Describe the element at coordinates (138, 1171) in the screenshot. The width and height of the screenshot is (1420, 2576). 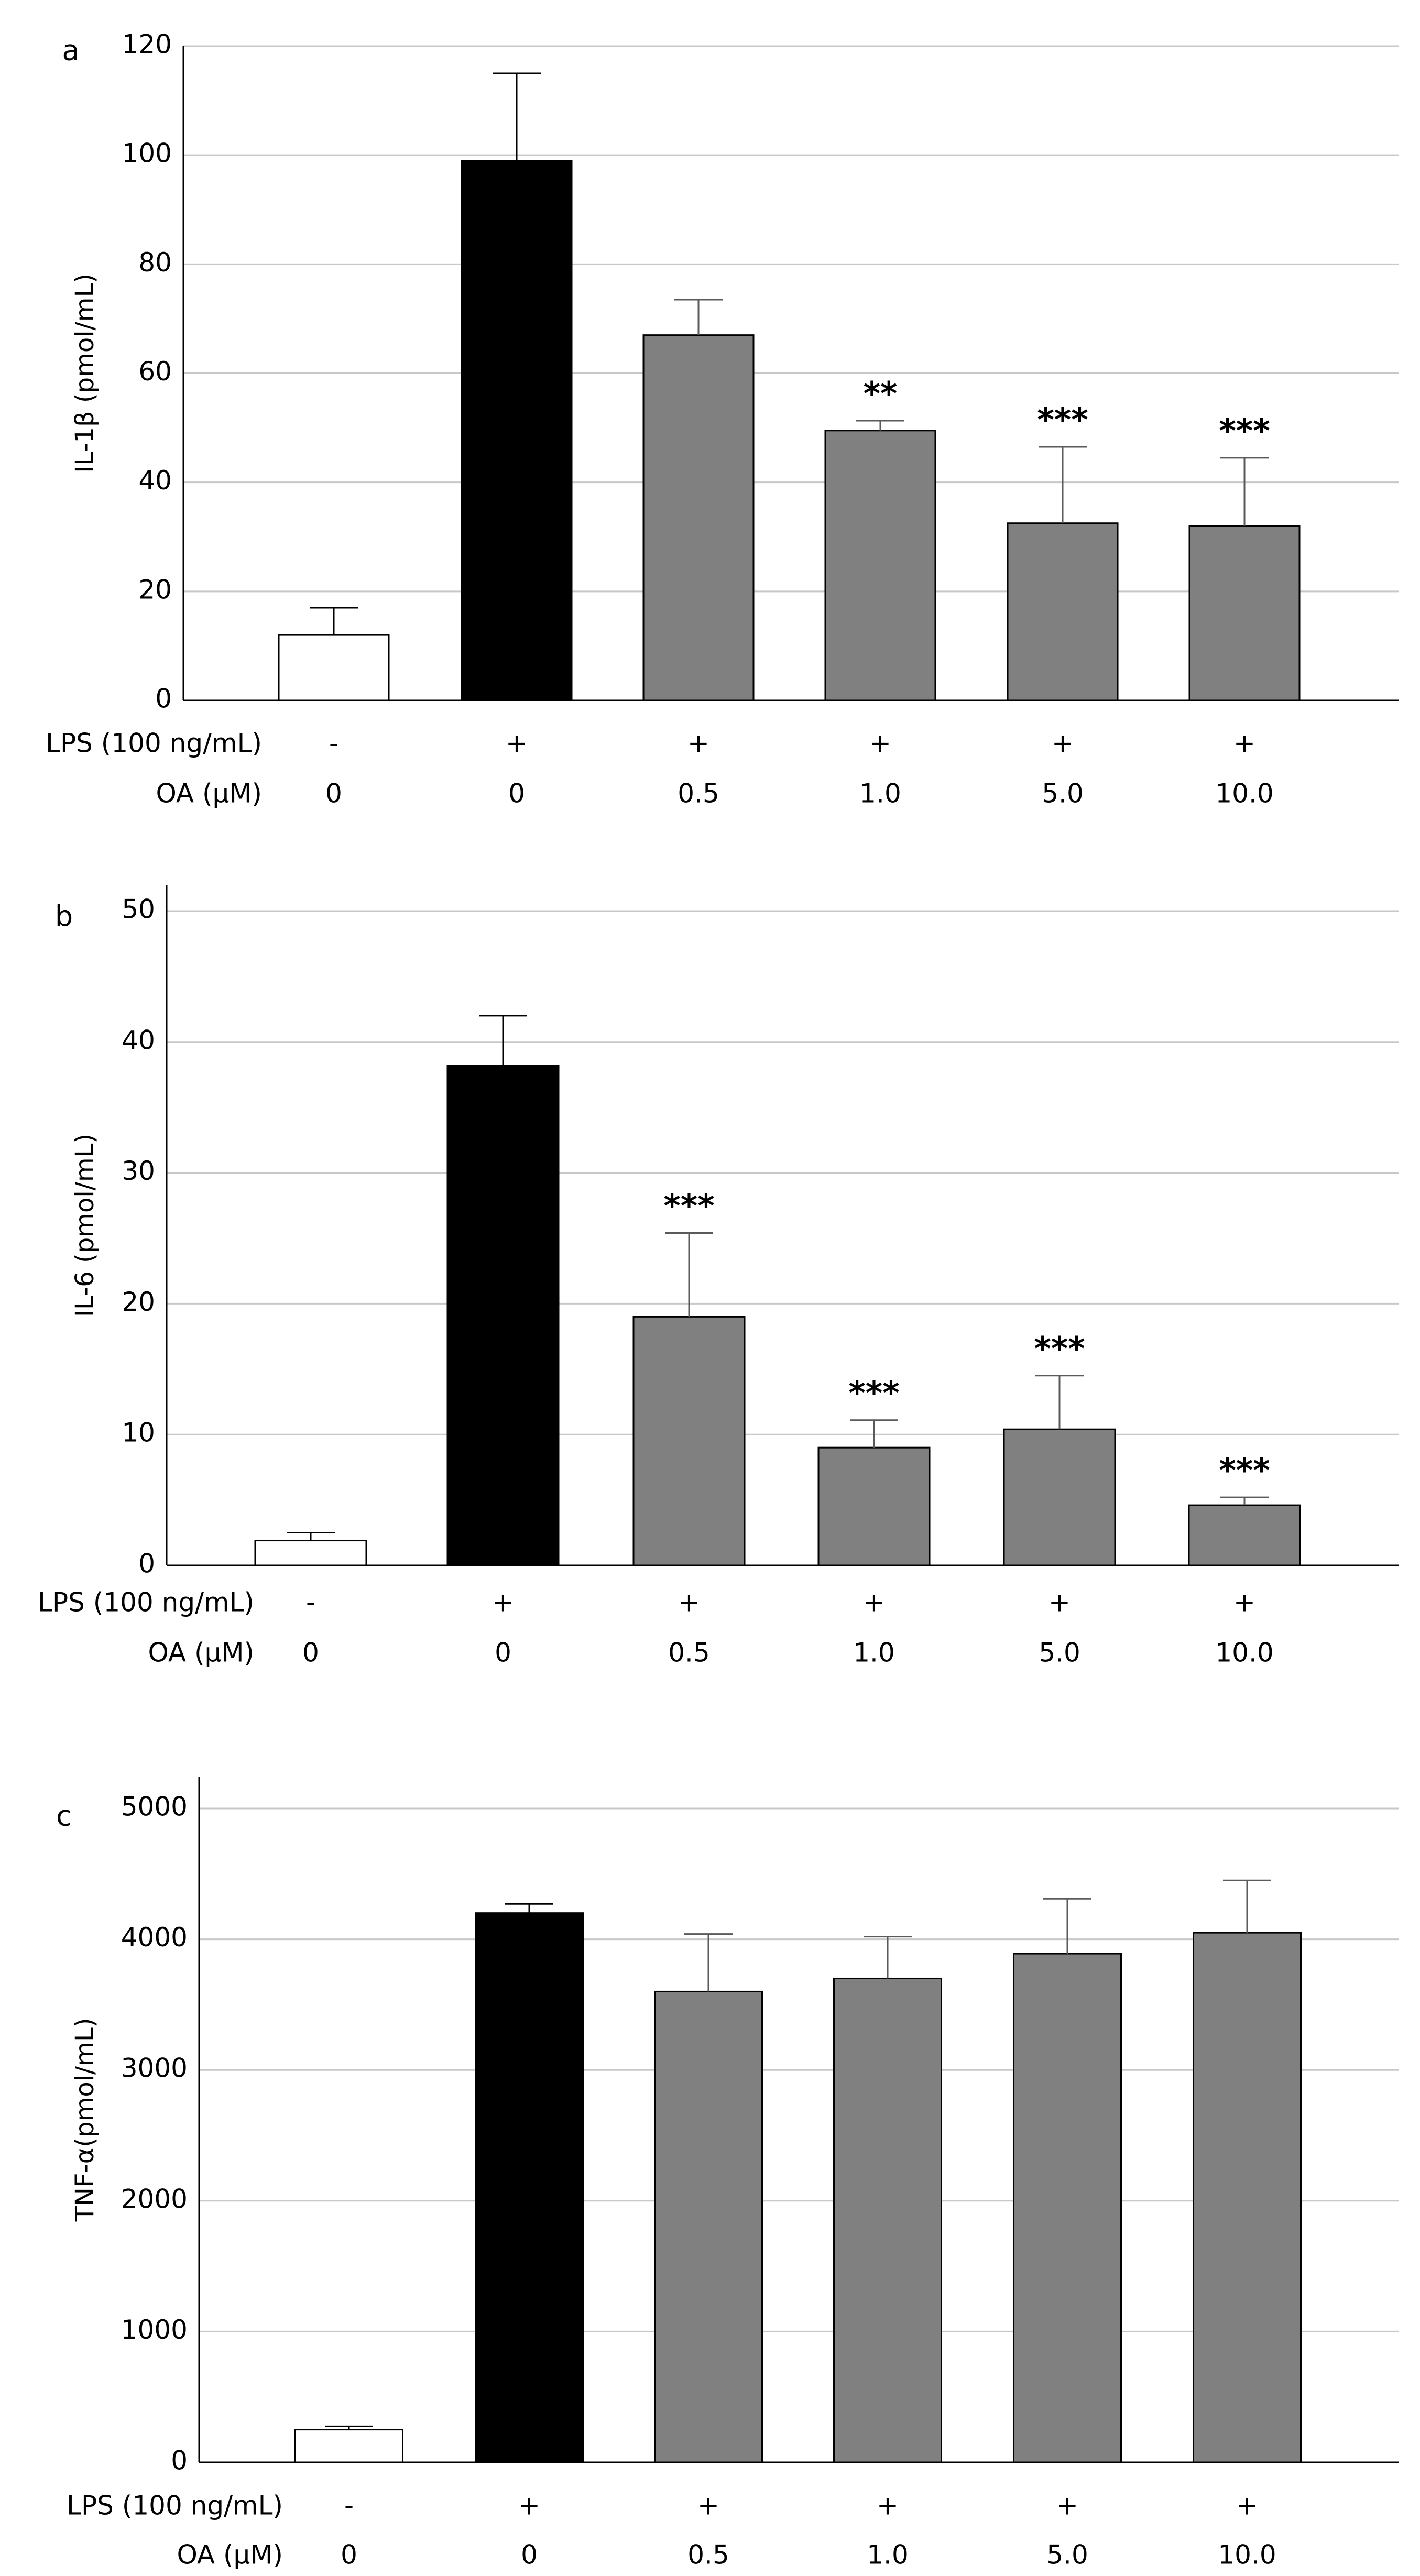
I see `y-tick-label: 30` at that location.